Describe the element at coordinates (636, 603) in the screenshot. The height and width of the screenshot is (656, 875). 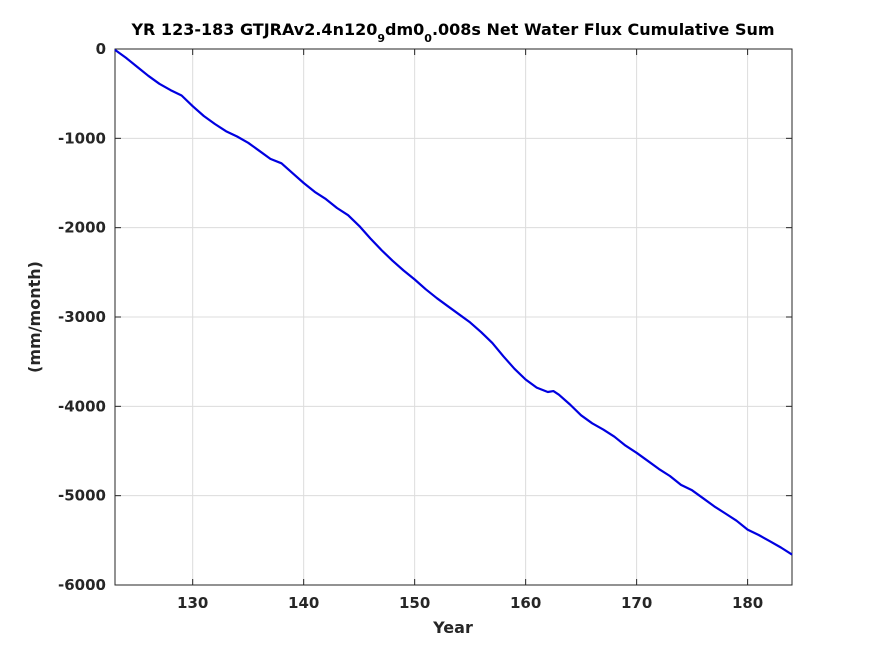
I see `x-tick-label: 170` at that location.